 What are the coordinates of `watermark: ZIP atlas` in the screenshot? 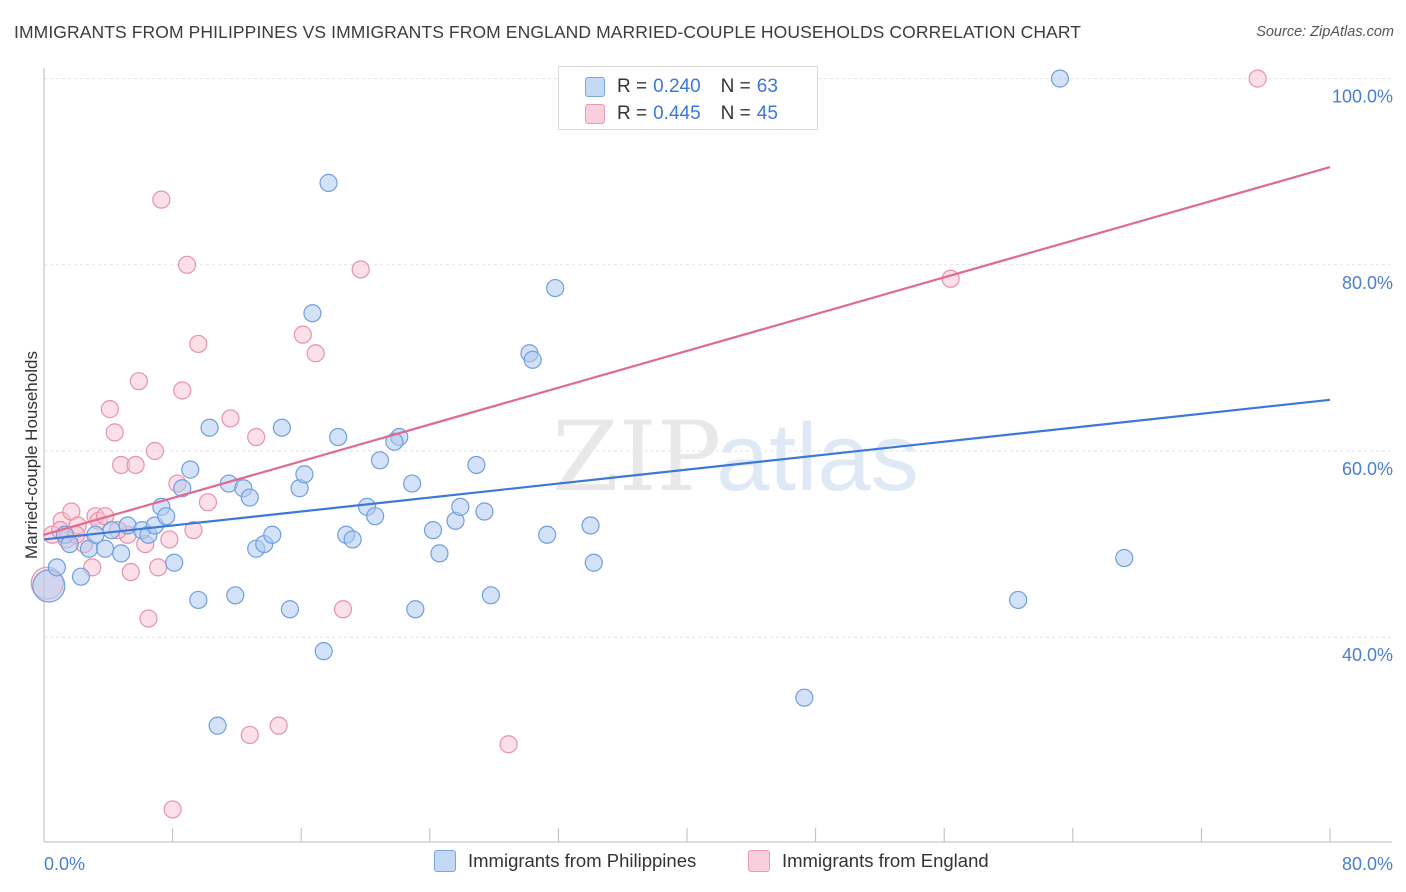 It's located at (735, 457).